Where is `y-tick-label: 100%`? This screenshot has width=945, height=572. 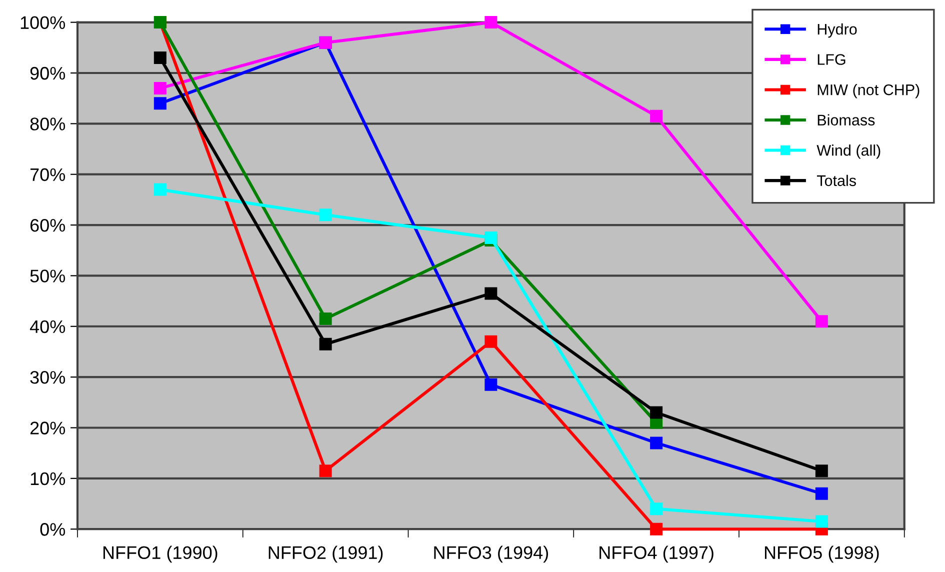 y-tick-label: 100% is located at coordinates (43, 23).